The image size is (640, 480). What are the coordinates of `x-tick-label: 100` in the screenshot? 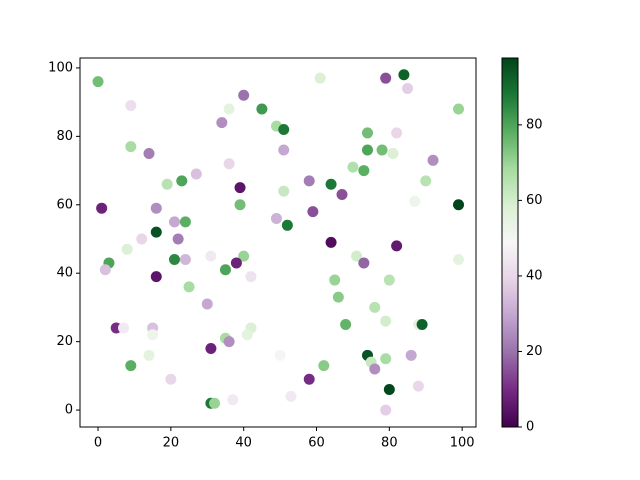 It's located at (462, 443).